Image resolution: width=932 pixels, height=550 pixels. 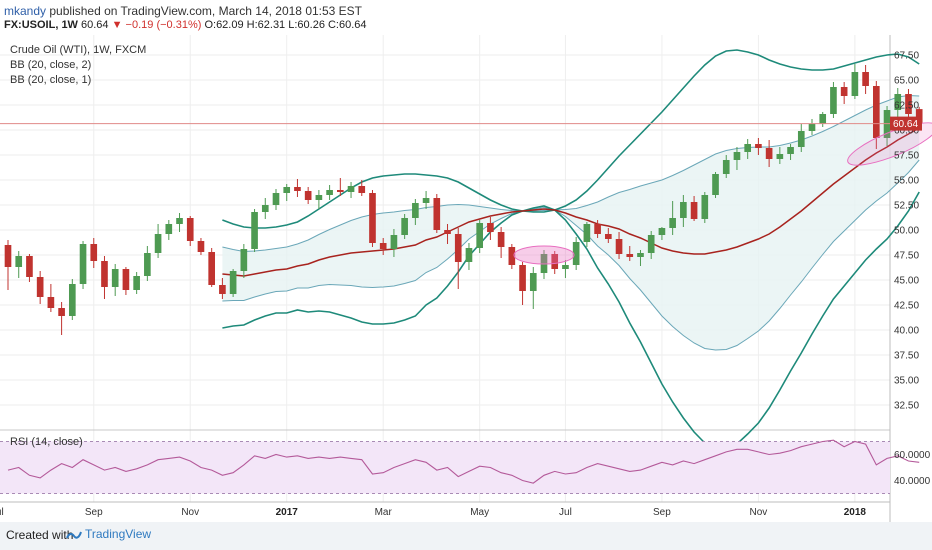 I want to click on rsi-band-fill, so click(x=445, y=467).